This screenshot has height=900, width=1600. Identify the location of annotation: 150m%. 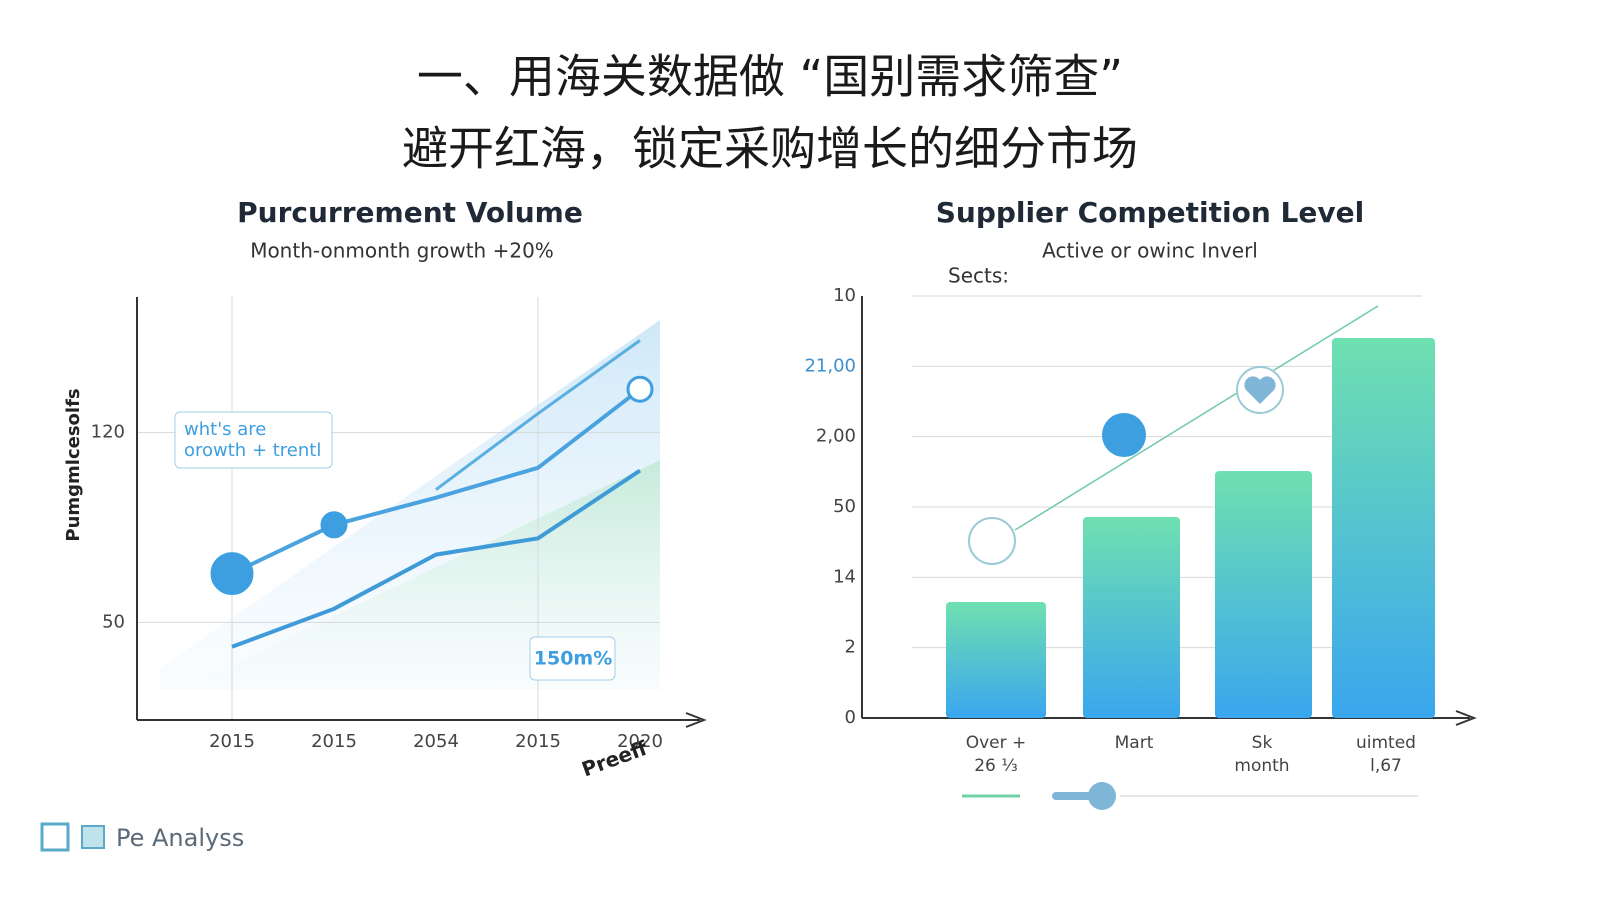
(573, 659).